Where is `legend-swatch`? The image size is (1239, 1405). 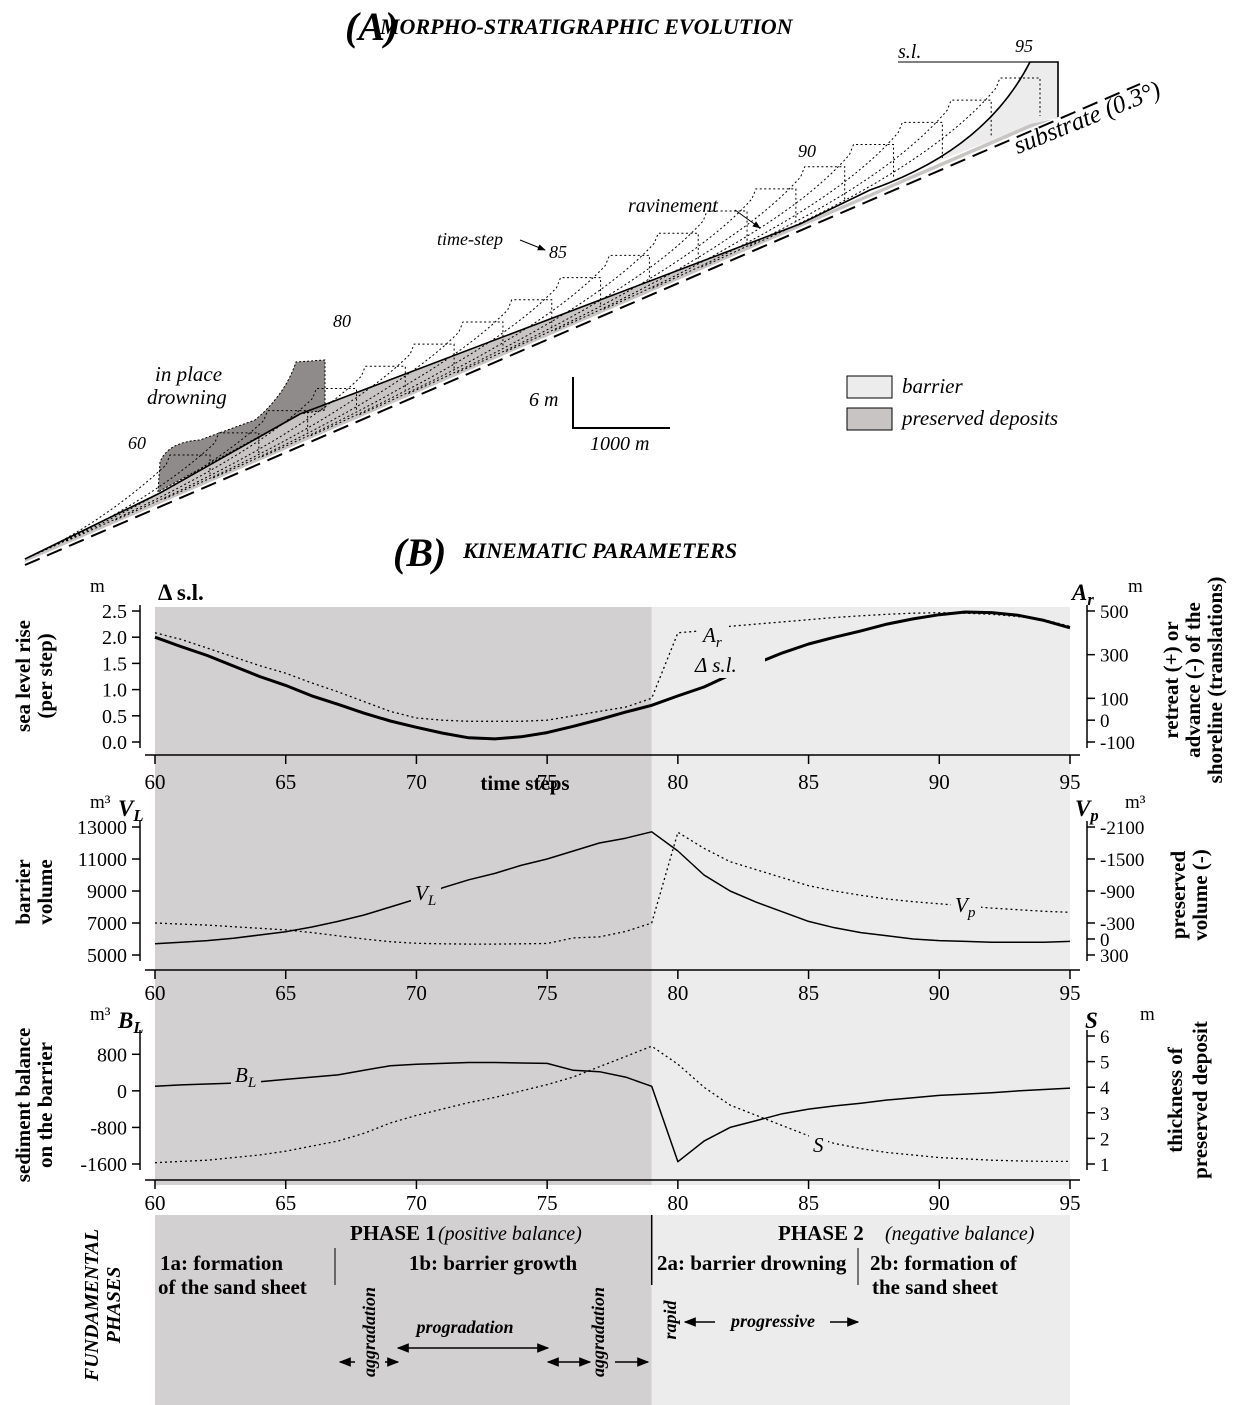 legend-swatch is located at coordinates (869, 387).